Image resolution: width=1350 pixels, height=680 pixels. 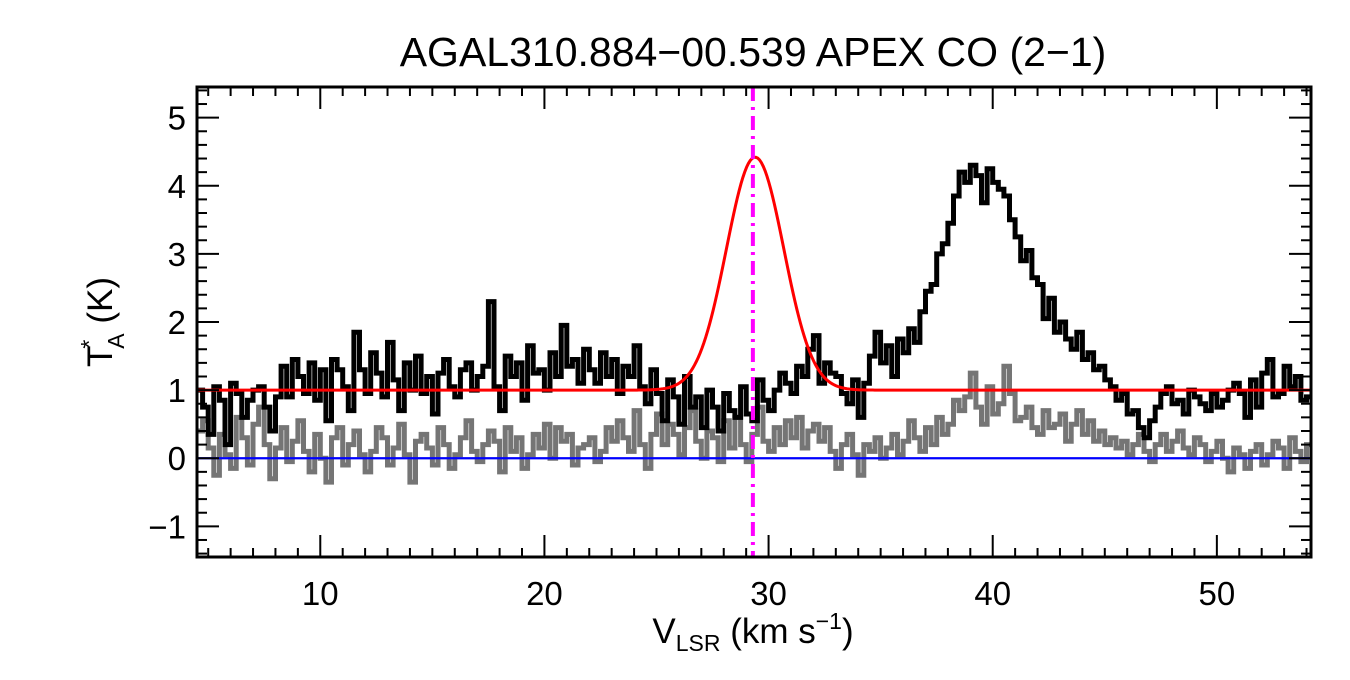 What do you see at coordinates (177, 118) in the screenshot?
I see `y-tick-label: 5` at bounding box center [177, 118].